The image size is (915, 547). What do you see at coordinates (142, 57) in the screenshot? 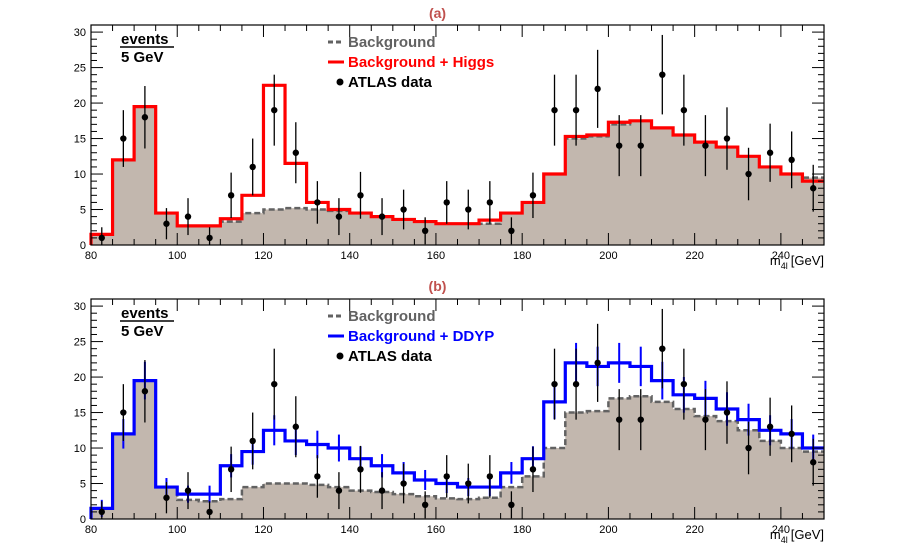
I see `y-axis-title-denominator: 5 GeV` at bounding box center [142, 57].